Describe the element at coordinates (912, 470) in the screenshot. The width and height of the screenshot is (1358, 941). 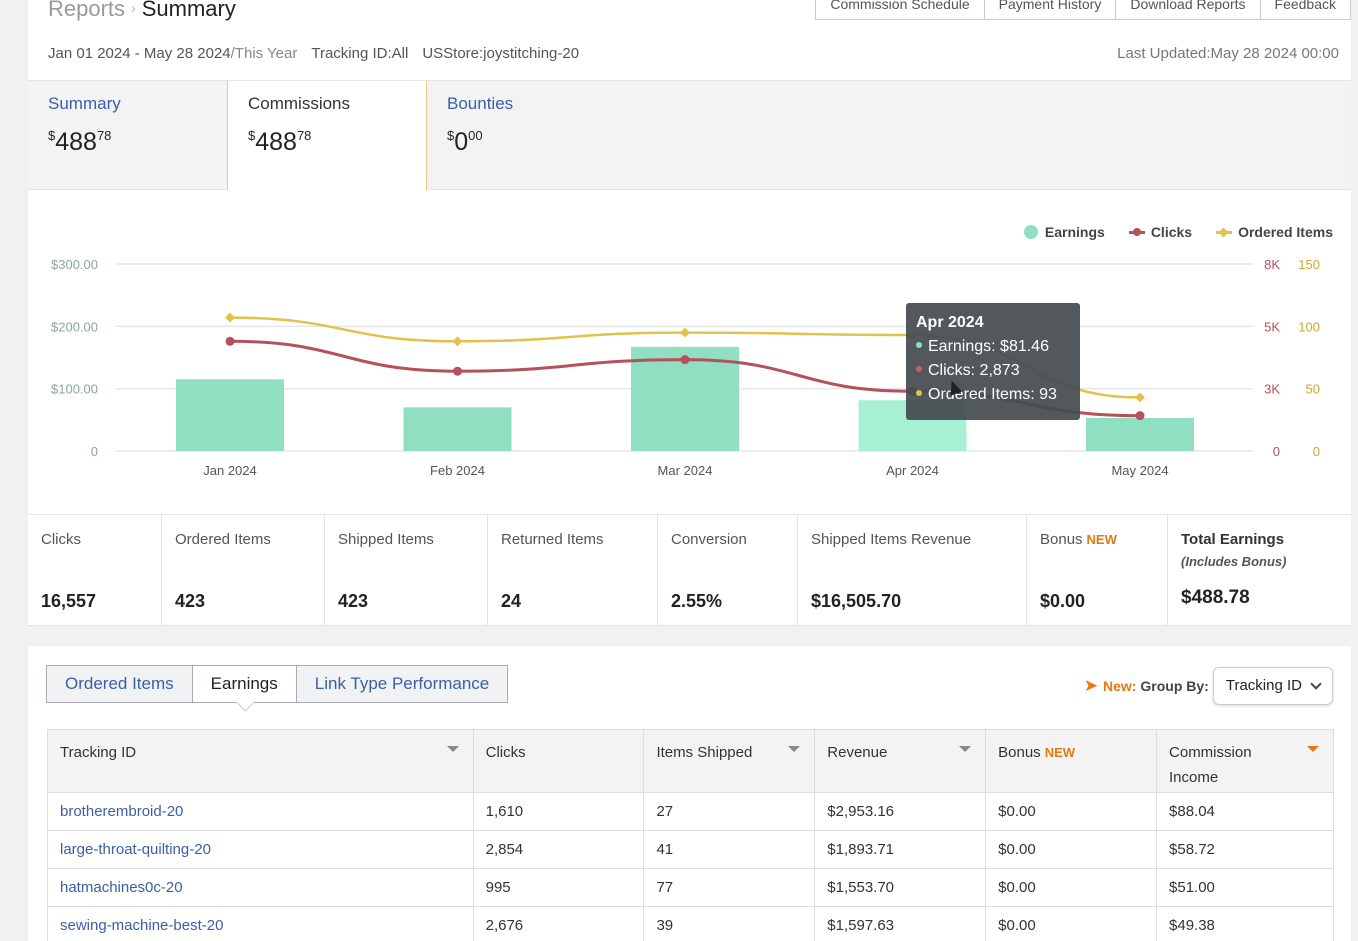
I see `x-tick-label: Apr 2024` at that location.